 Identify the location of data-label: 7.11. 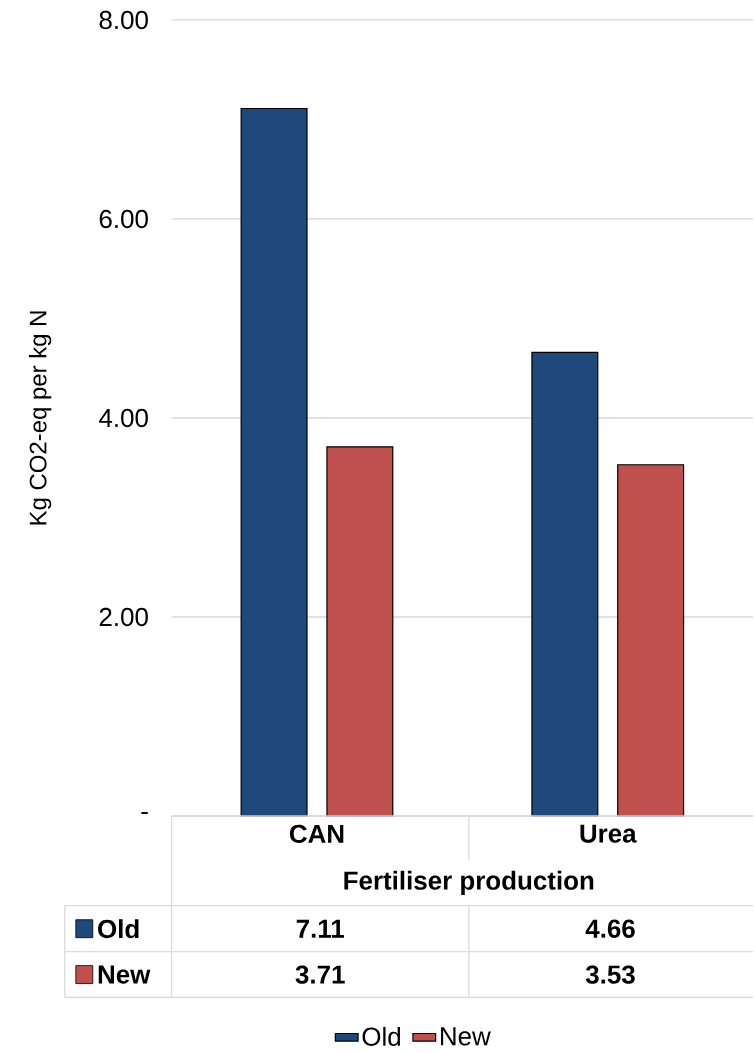
(320, 928).